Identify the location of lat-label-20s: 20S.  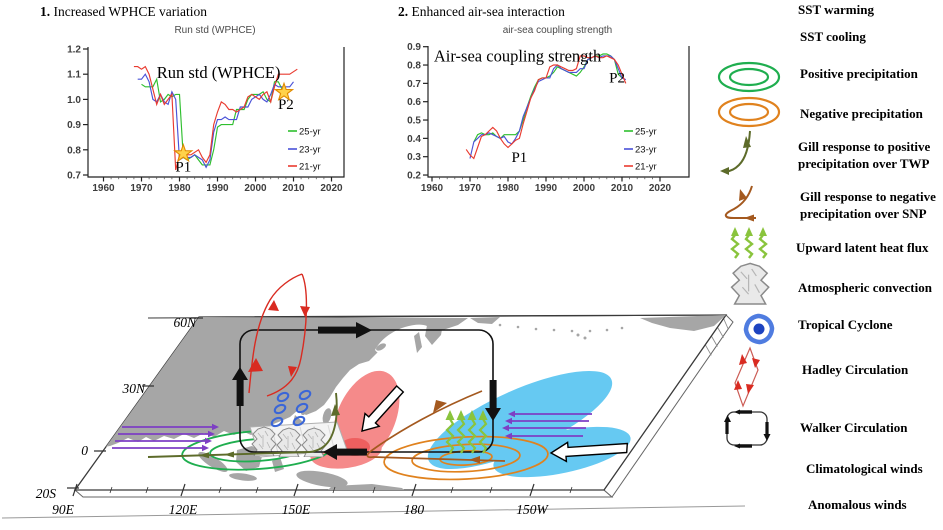
(46, 493).